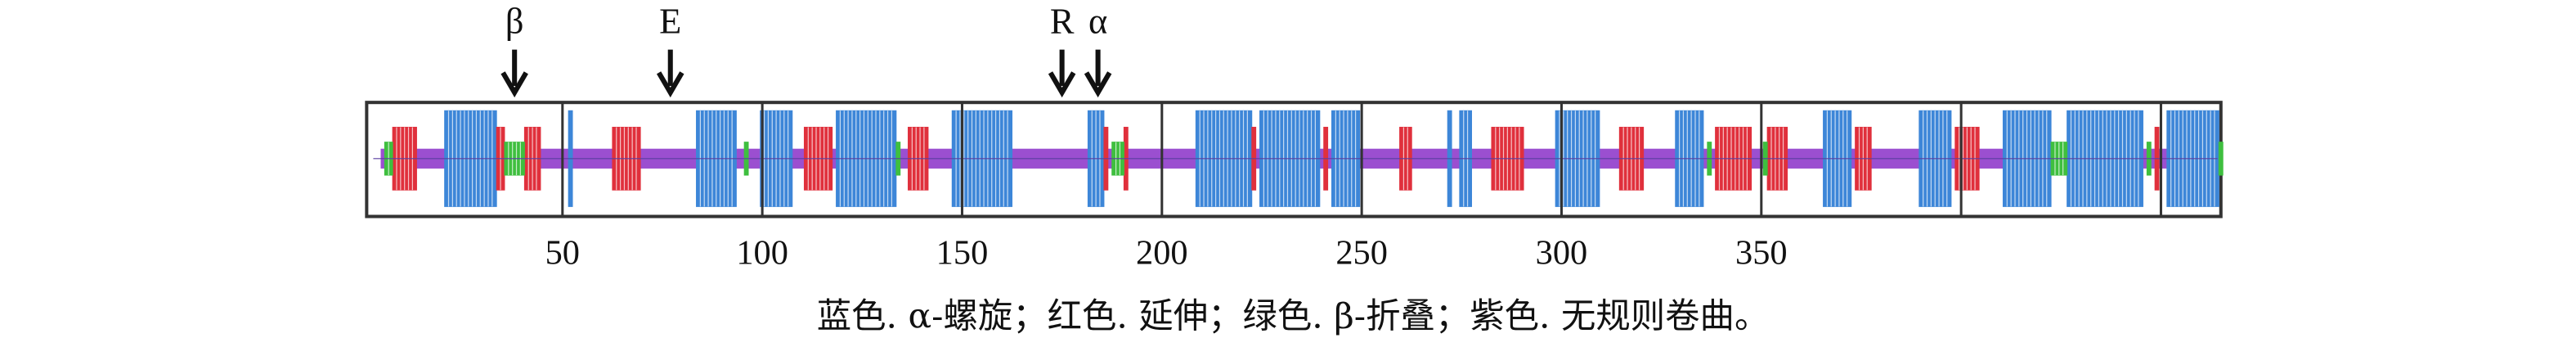 The width and height of the screenshot is (2576, 347). Describe the element at coordinates (670, 20) in the screenshot. I see `annotation-label: E` at that location.